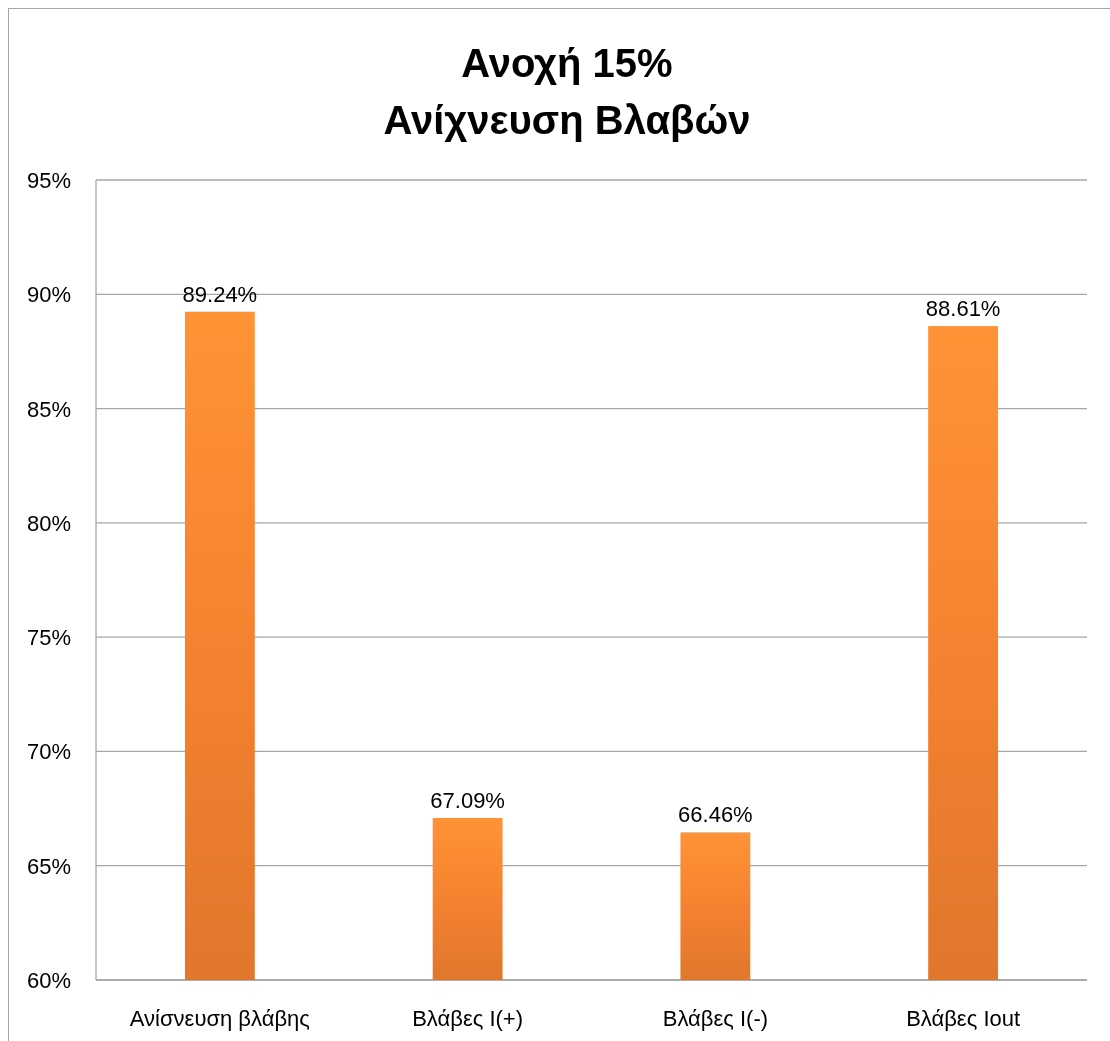  I want to click on x-tick-label: Βλάβες Iout, so click(963, 1018).